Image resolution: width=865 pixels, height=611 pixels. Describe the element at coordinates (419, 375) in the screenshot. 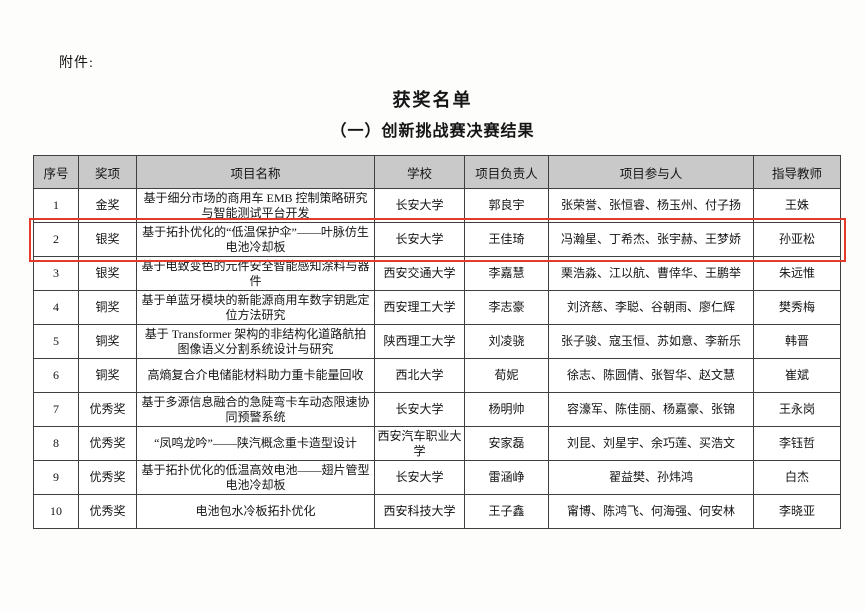

I see `cell-school: 西北大学` at that location.